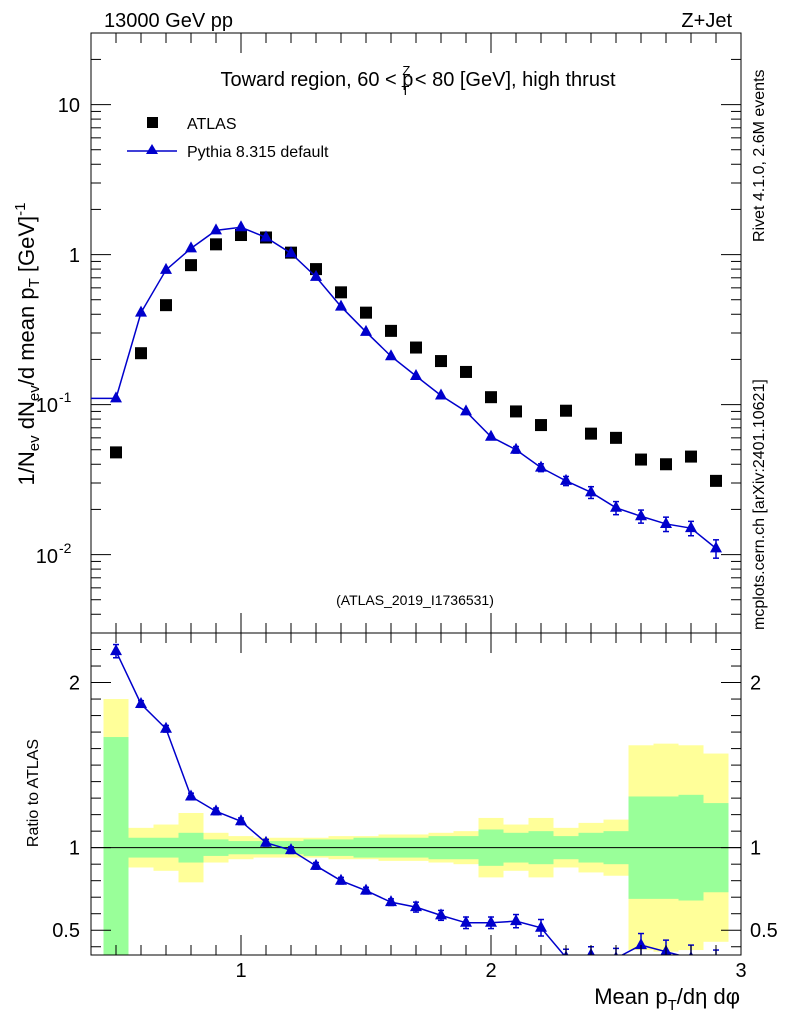  Describe the element at coordinates (47, 406) in the screenshot. I see `ytick-label-0.1-base: 10` at that location.